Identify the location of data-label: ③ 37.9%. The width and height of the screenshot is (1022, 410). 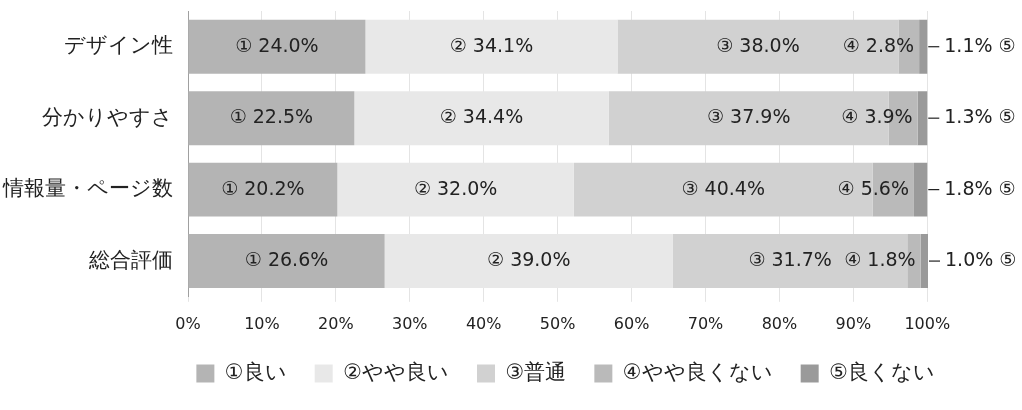
(749, 116).